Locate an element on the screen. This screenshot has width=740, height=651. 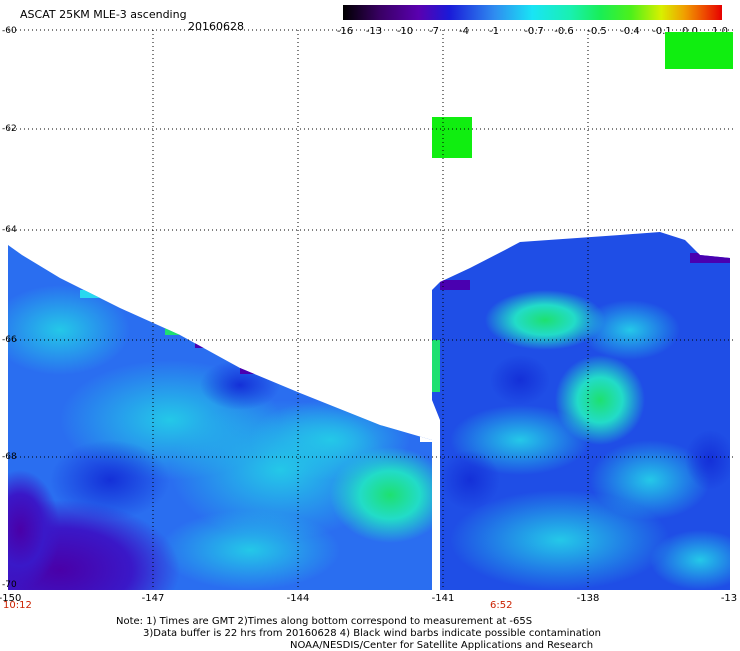
colorbar-label: -0.6 is located at coordinates (564, 31).